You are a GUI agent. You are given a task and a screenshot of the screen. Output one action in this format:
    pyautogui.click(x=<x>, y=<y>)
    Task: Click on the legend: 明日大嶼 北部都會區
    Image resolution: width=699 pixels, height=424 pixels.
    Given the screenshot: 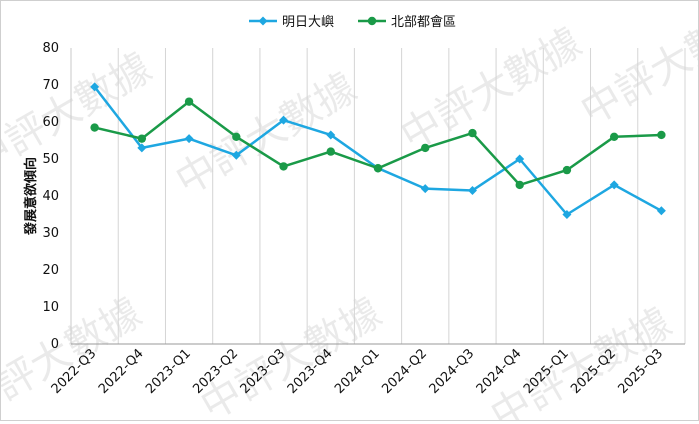 What is the action you would take?
    pyautogui.click(x=352, y=22)
    